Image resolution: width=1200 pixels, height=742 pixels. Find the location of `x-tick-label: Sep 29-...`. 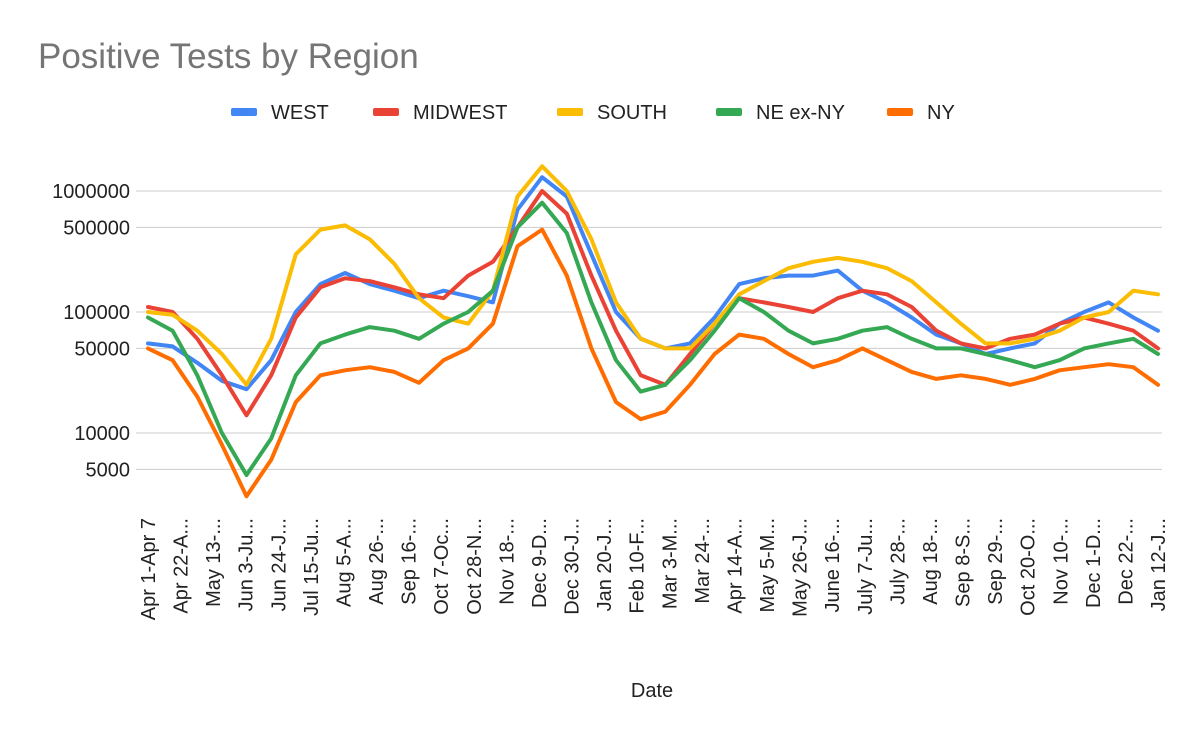

x-tick-label: Sep 29-... is located at coordinates (996, 561).